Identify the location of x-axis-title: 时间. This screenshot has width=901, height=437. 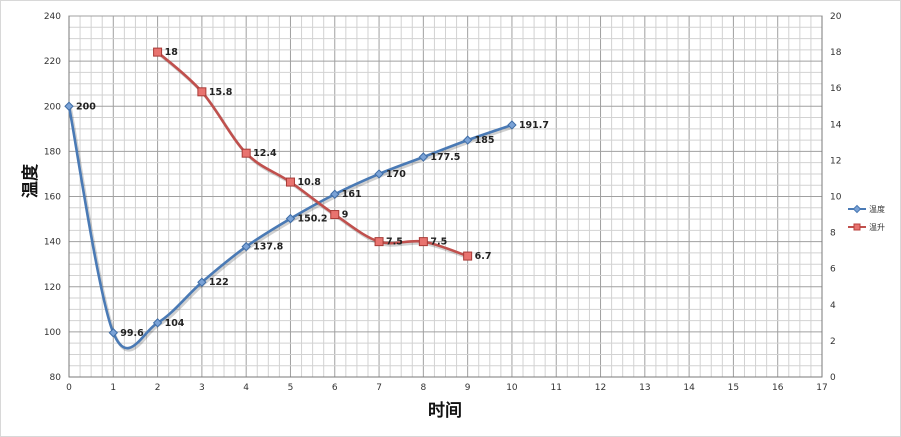
(445, 410).